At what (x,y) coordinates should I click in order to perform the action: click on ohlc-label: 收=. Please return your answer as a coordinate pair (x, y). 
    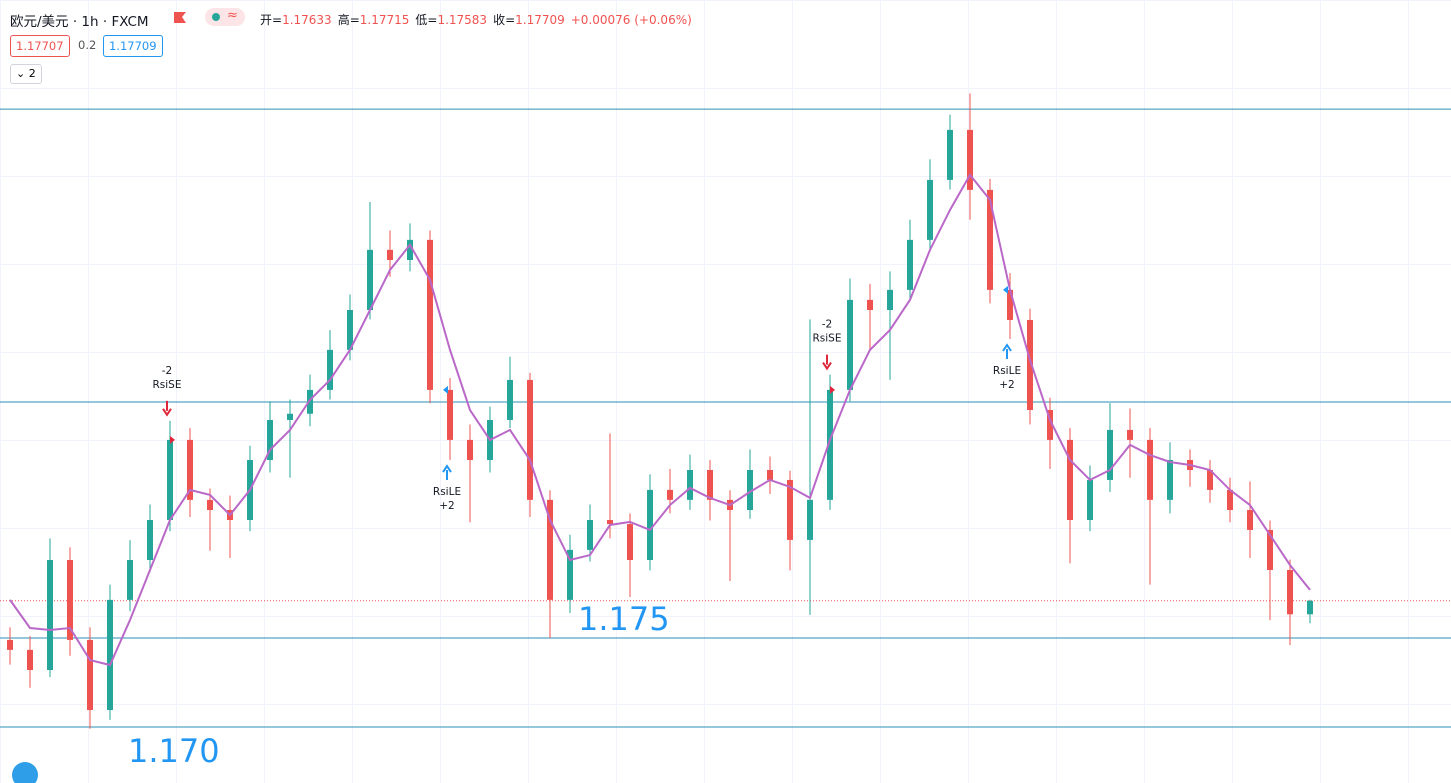
    Looking at the image, I should click on (504, 20).